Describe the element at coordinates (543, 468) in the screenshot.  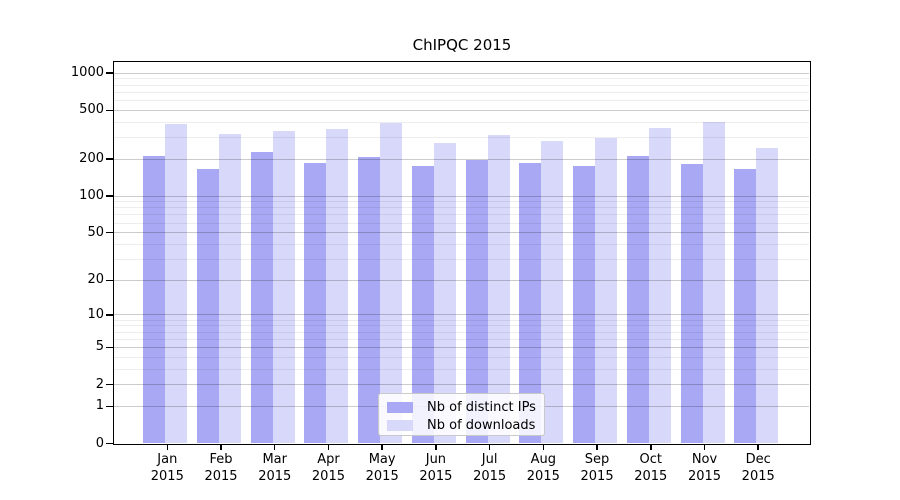
I see `x-tick-label: Aug 2015` at that location.